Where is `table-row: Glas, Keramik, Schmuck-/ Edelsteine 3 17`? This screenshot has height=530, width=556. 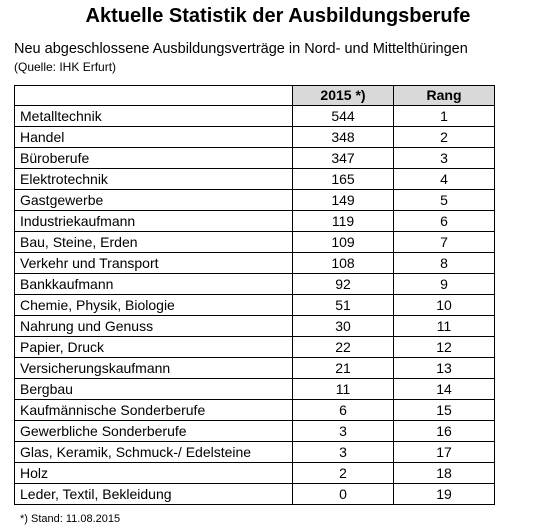
table-row: Glas, Keramik, Schmuck-/ Edelsteine 3 17 is located at coordinates (254, 452).